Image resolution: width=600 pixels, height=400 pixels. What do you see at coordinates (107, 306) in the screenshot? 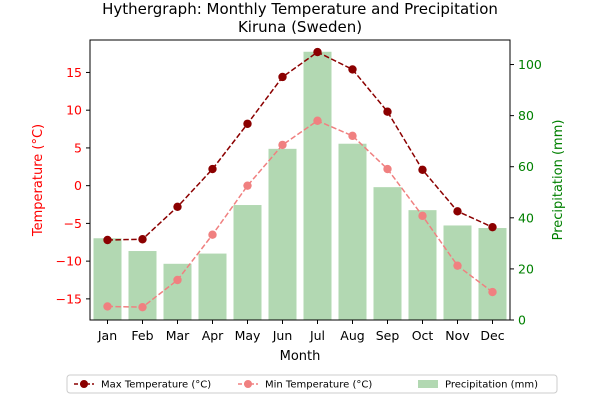
I see `min-temp-point-jan` at bounding box center [107, 306].